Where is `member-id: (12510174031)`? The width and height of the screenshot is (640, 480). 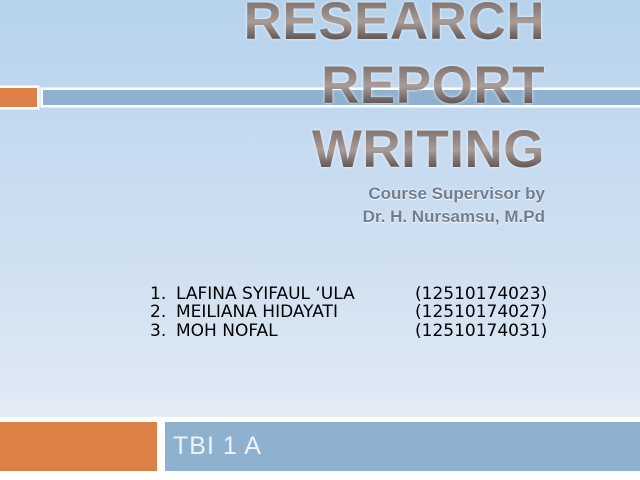 member-id: (12510174031) is located at coordinates (481, 330).